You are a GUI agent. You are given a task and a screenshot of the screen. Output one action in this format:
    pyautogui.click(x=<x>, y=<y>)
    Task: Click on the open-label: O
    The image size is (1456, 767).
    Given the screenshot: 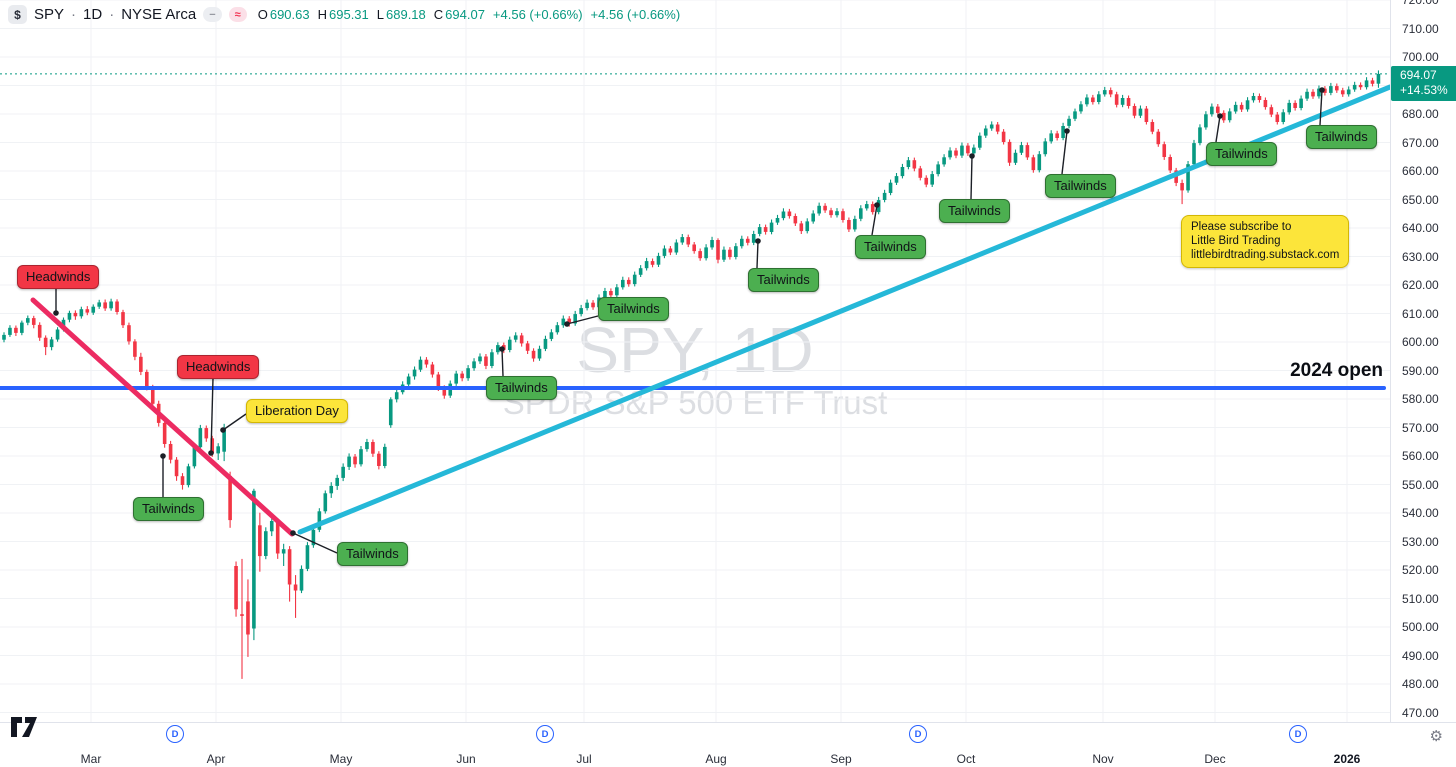 What is the action you would take?
    pyautogui.click(x=262, y=14)
    